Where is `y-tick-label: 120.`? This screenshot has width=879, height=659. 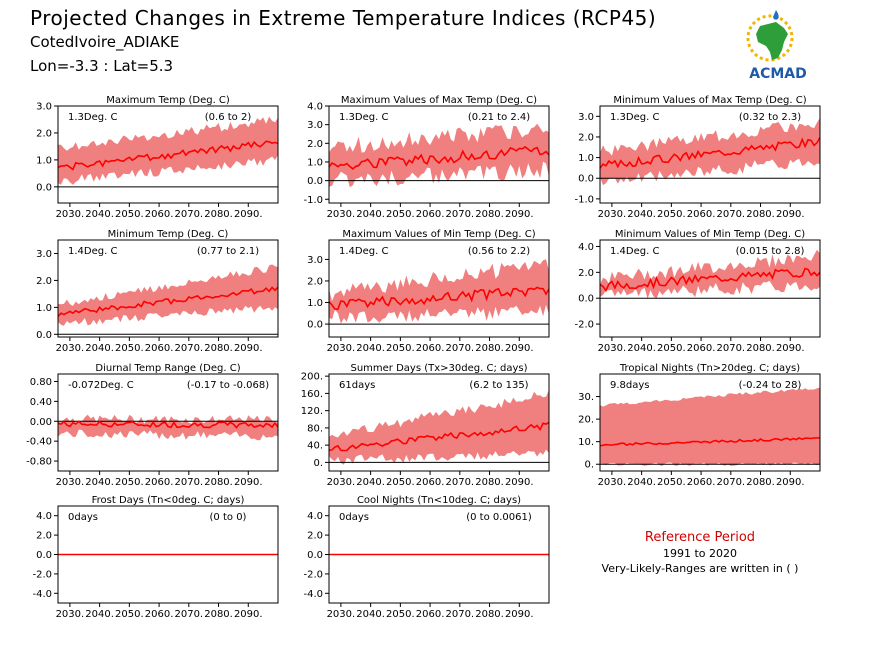 y-tick-label: 120. is located at coordinates (312, 411).